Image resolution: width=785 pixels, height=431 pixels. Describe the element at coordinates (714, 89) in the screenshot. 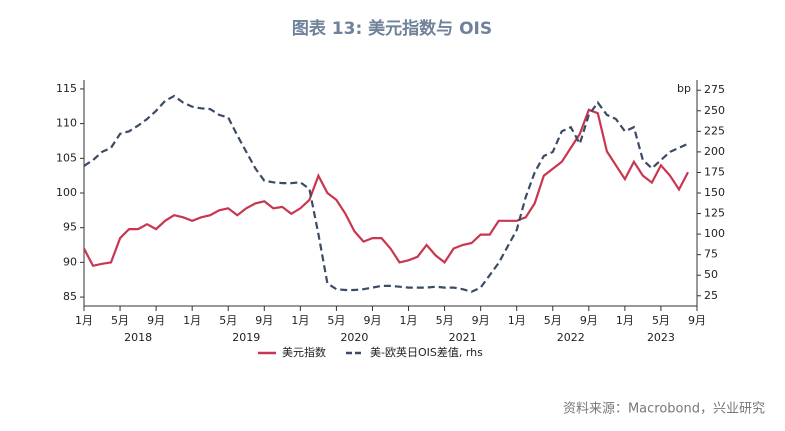

I see `y2-tick-label: 275` at that location.